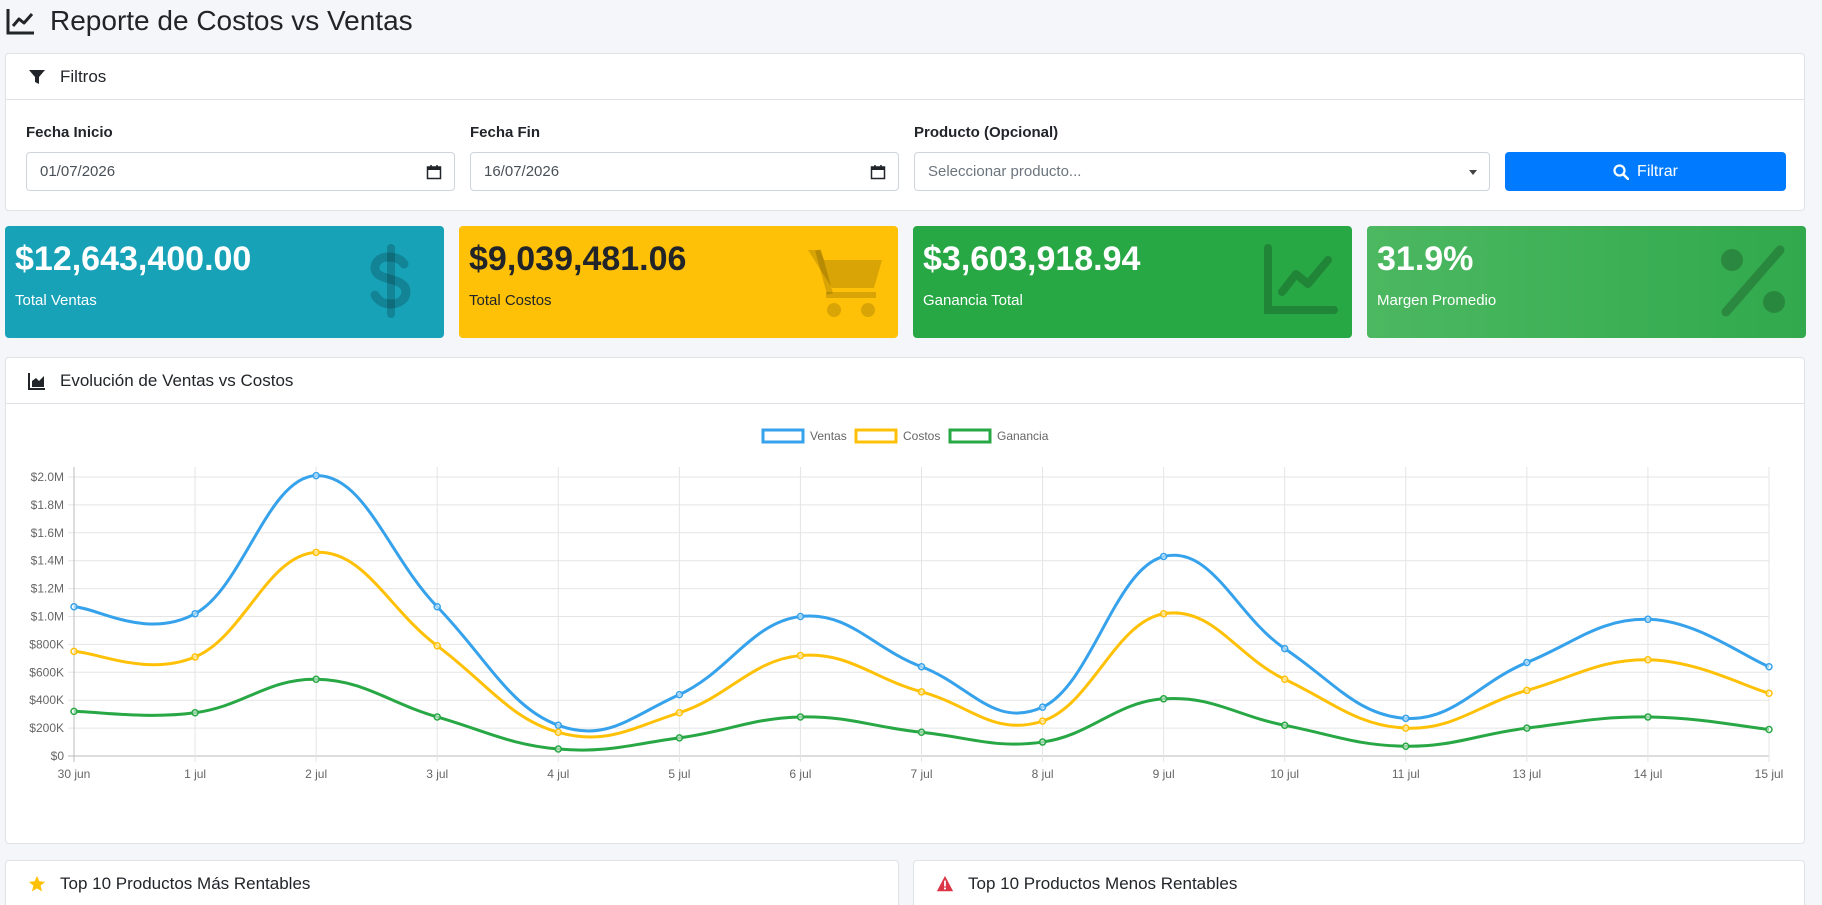  I want to click on x-tick-label: 1 jul, so click(195, 774).